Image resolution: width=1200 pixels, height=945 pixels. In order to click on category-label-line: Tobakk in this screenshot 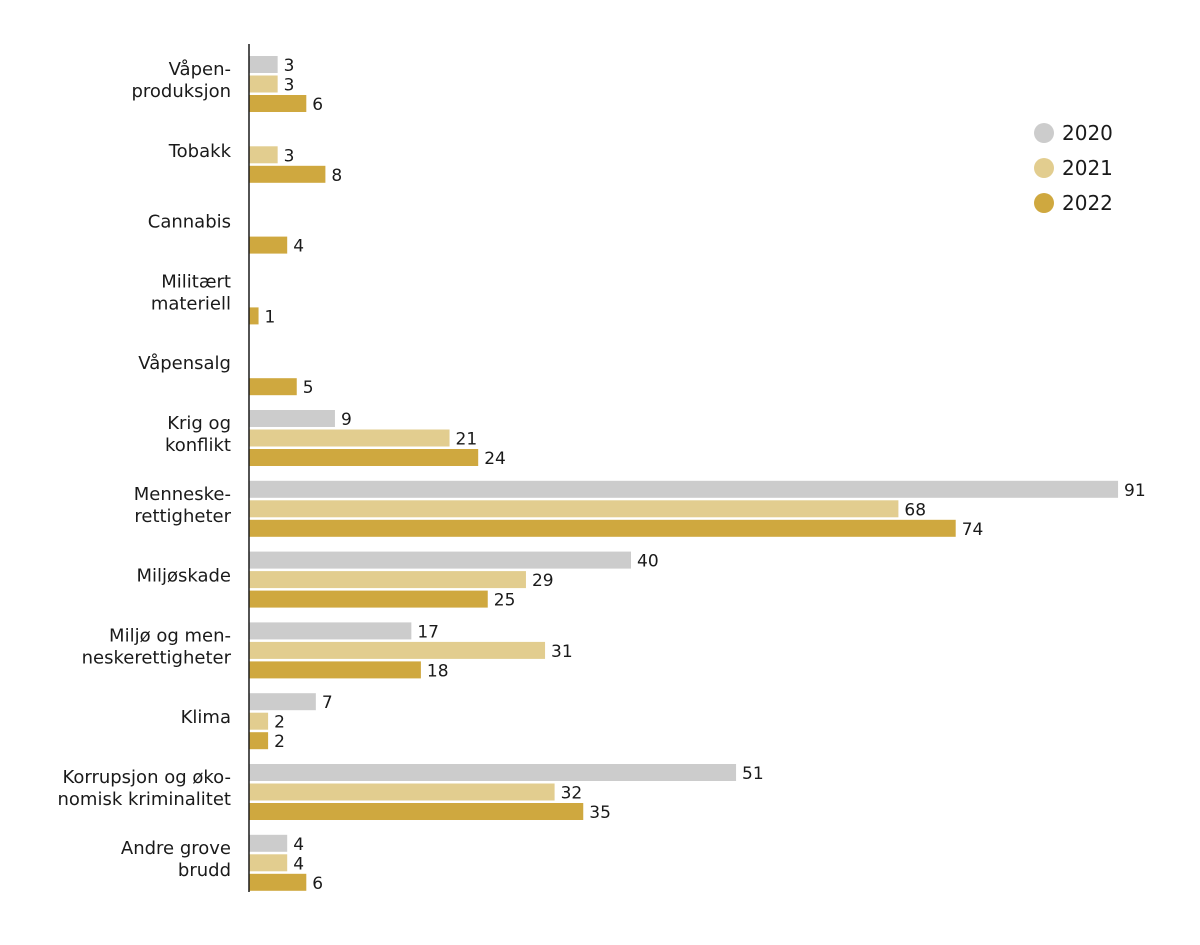, I will do `click(200, 151)`.